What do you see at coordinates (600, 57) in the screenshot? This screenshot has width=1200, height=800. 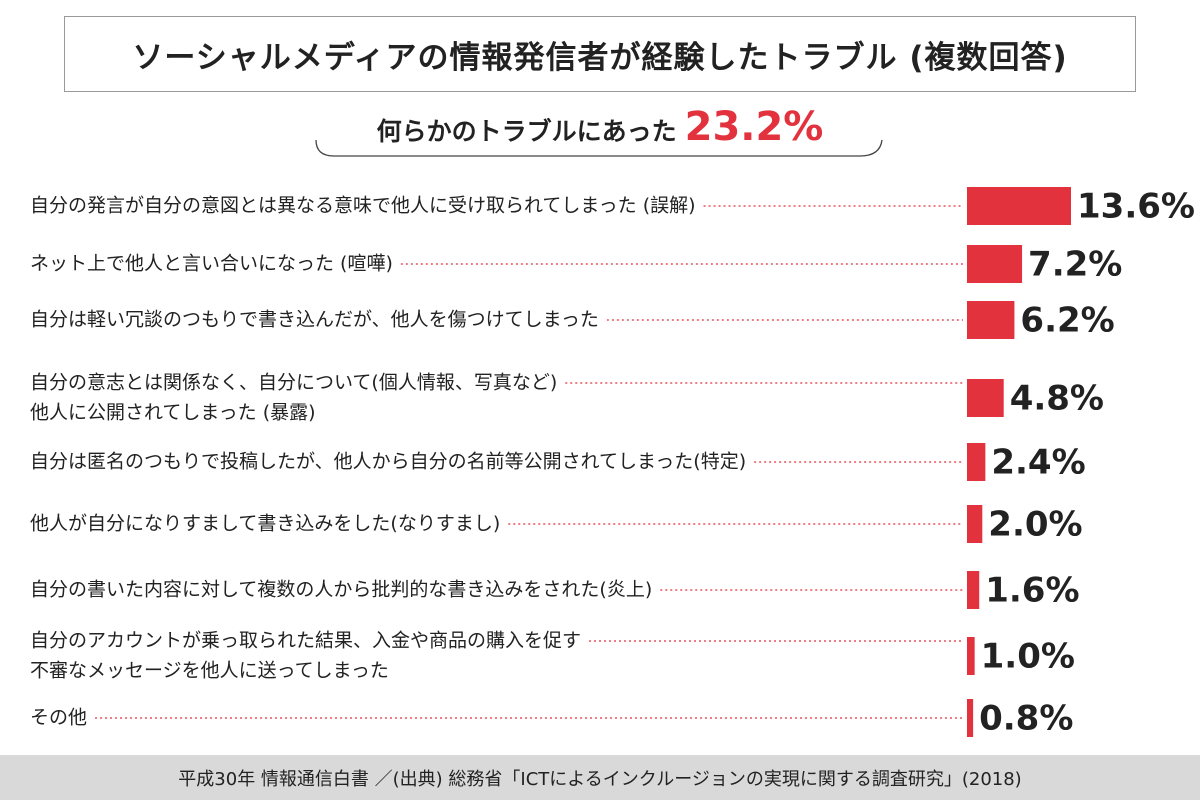 I see `chart-title: ソーシャルメディアの情報発信者が経験したトラブル (複数回答)` at bounding box center [600, 57].